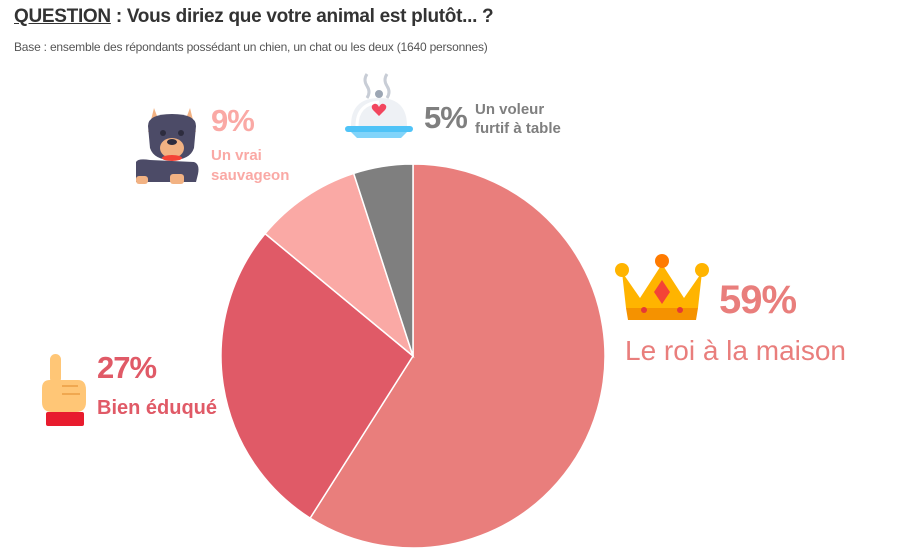 The height and width of the screenshot is (555, 897). Describe the element at coordinates (127, 367) in the screenshot. I see `label-edu-pct: 27%` at that location.